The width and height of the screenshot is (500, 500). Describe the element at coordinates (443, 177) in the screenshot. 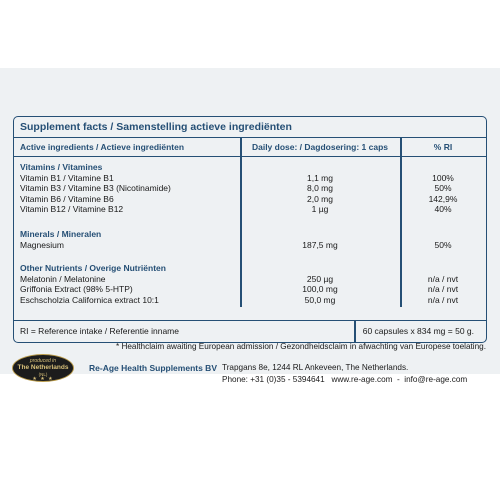

I see `ingredient-ri: 100%` at that location.